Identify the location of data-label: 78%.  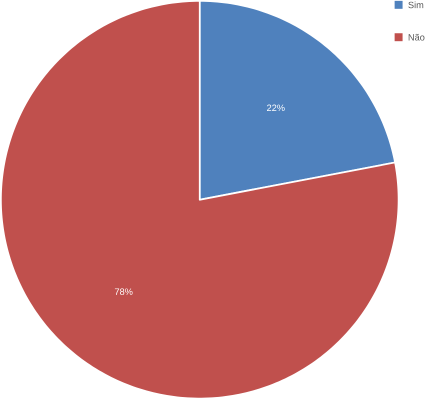
(123, 291).